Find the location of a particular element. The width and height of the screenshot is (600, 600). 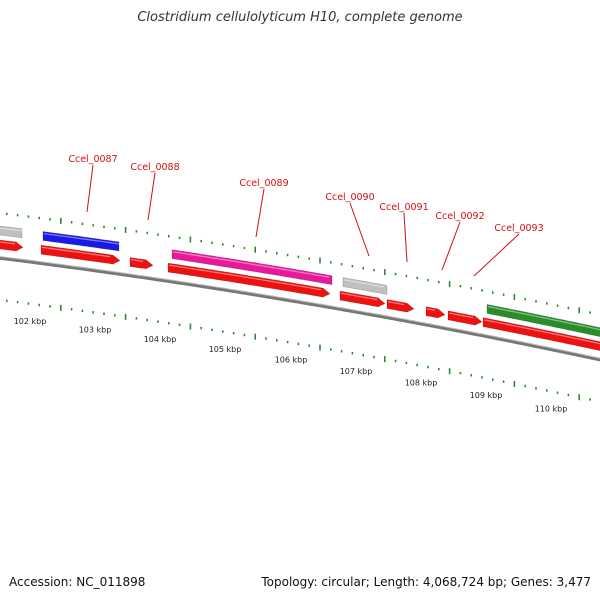

gene-label-ccel_0090: Ccel_0090 is located at coordinates (349, 197).